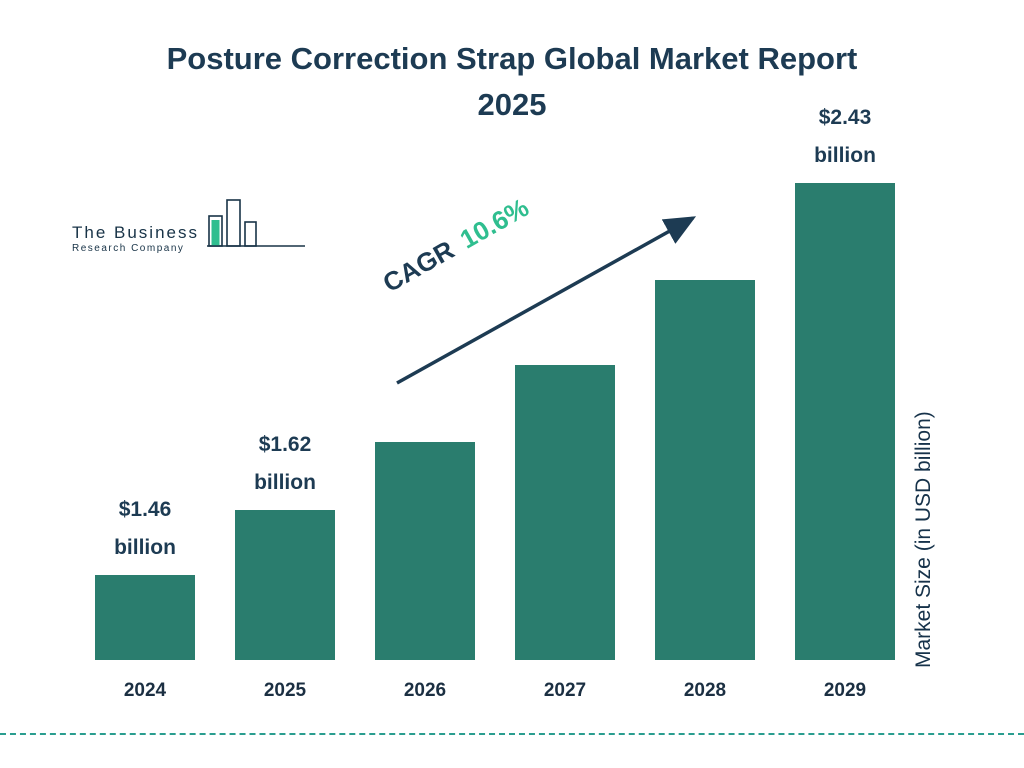 This screenshot has width=1024, height=768. What do you see at coordinates (145, 617) in the screenshot?
I see `bar-2024` at bounding box center [145, 617].